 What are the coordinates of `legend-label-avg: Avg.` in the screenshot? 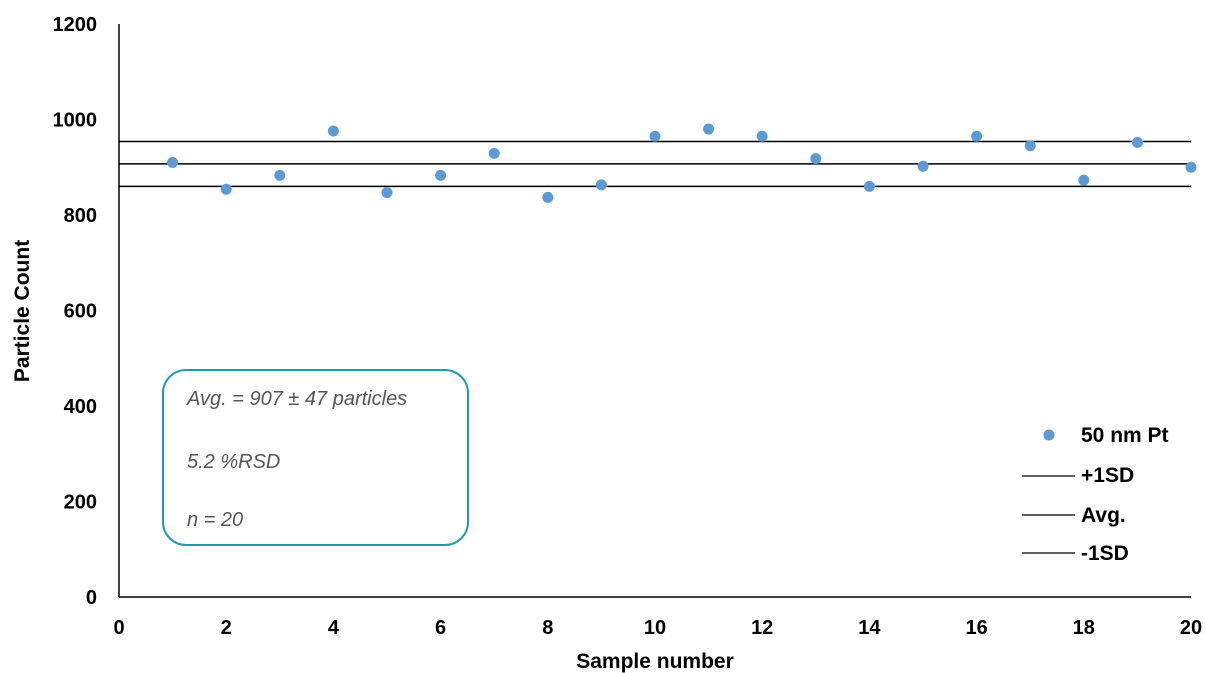 It's located at (1103, 515).